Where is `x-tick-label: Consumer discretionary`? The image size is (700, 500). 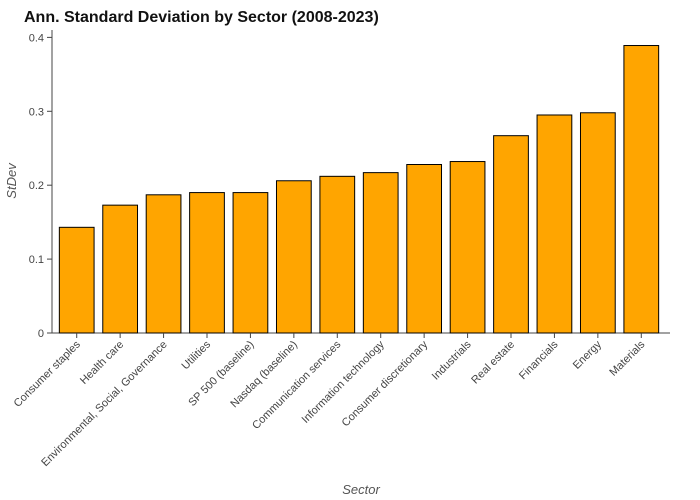 x-tick-label: Consumer discretionary is located at coordinates (385, 383).